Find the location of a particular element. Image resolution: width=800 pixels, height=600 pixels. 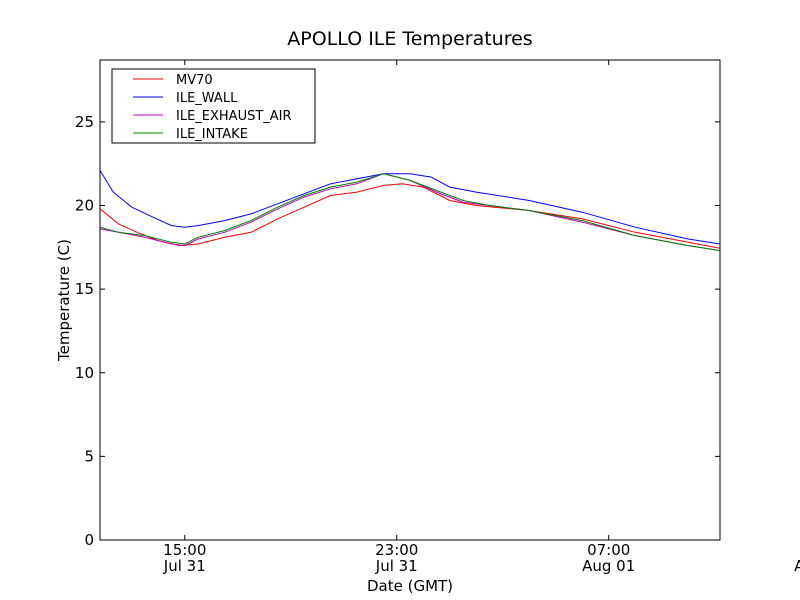

series-layer is located at coordinates (410, 211).